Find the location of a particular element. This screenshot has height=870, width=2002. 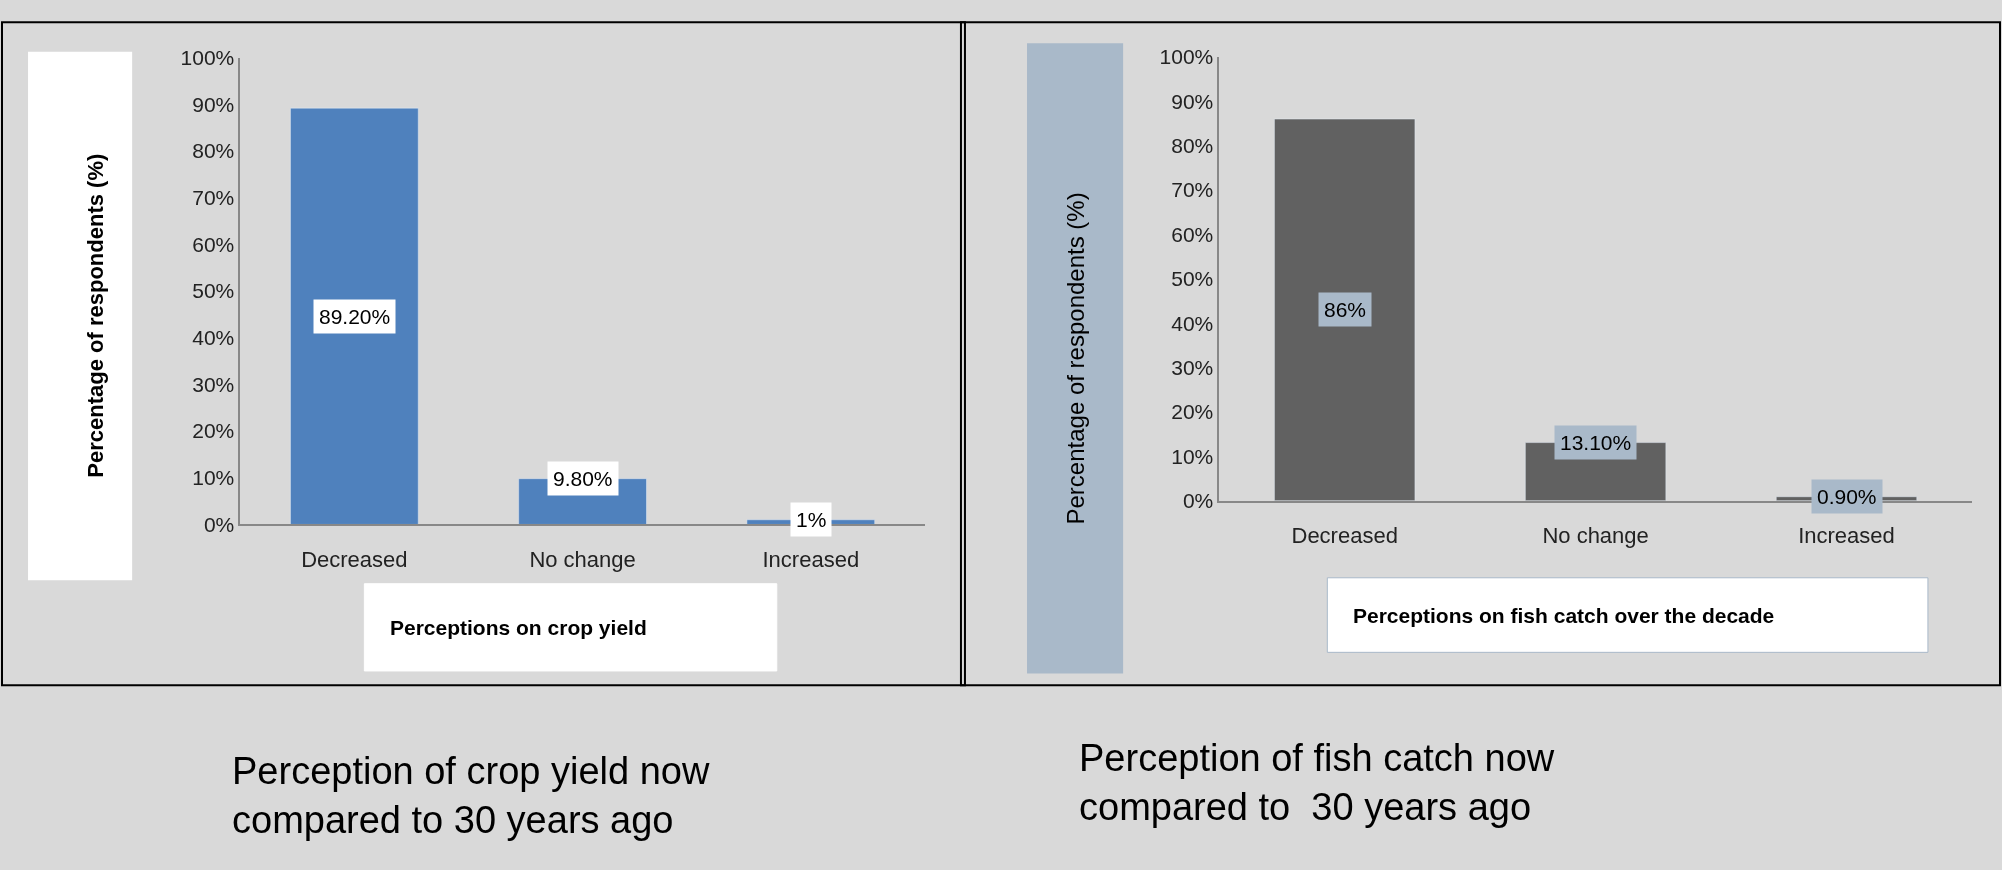

x-axis-title: Perceptions on crop yield is located at coordinates (518, 627).